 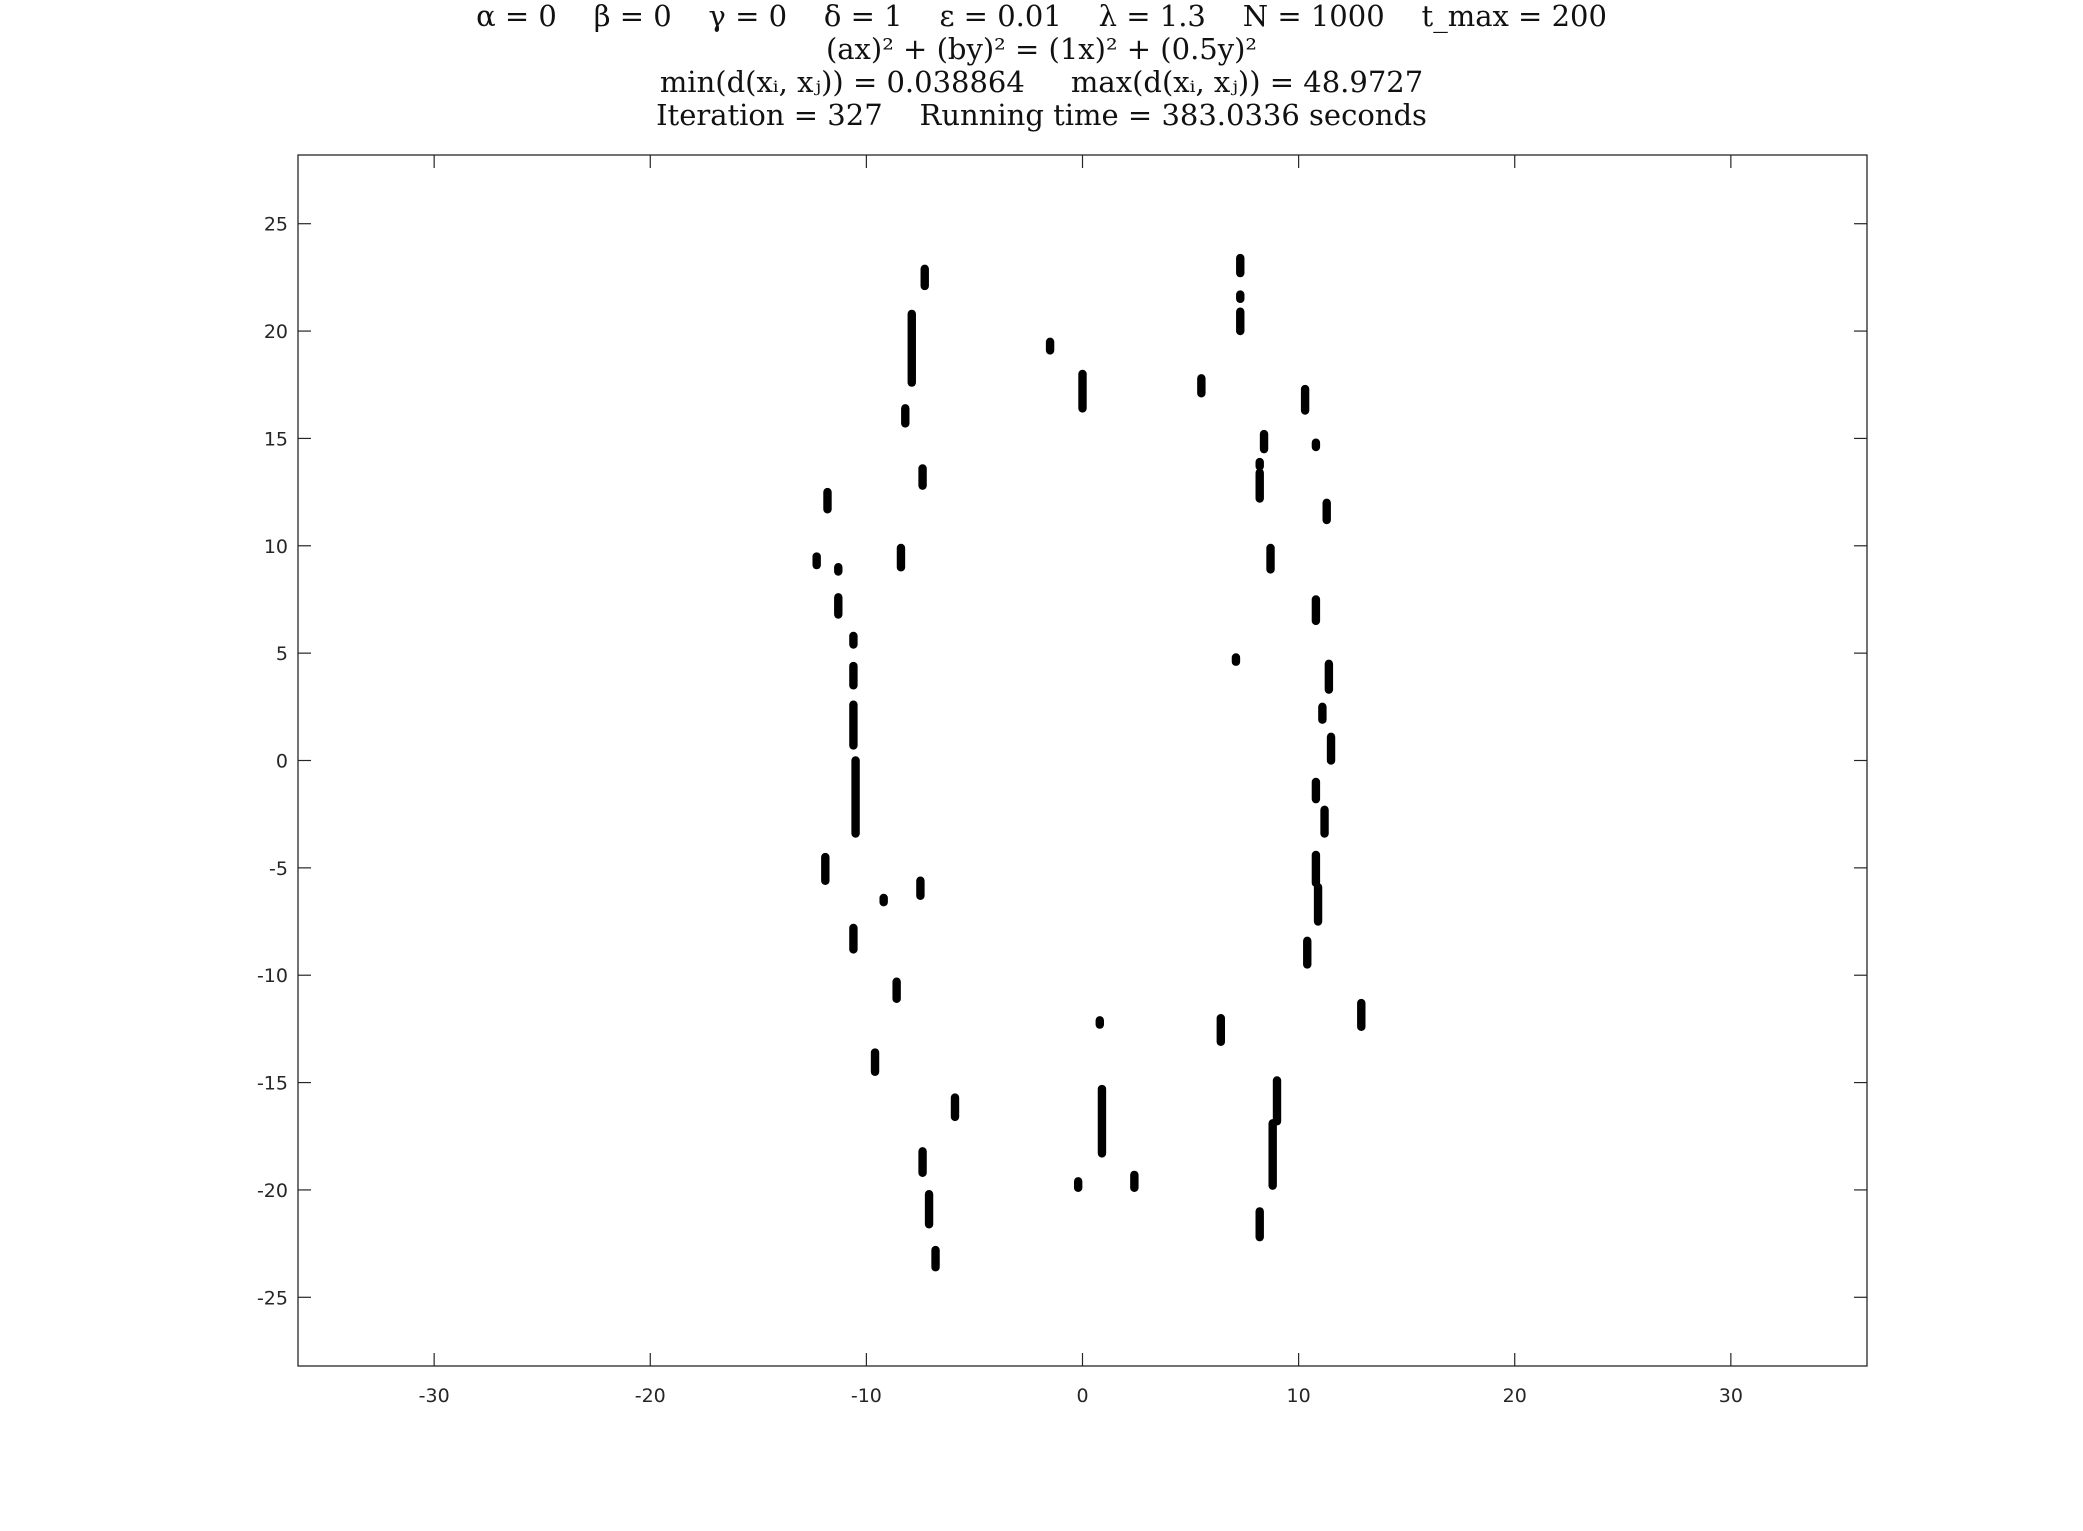 What do you see at coordinates (272, 762) in the screenshot?
I see `y-tick-labels: -25 -20 -15 -10 -5 0 5 10 15 20 25` at bounding box center [272, 762].